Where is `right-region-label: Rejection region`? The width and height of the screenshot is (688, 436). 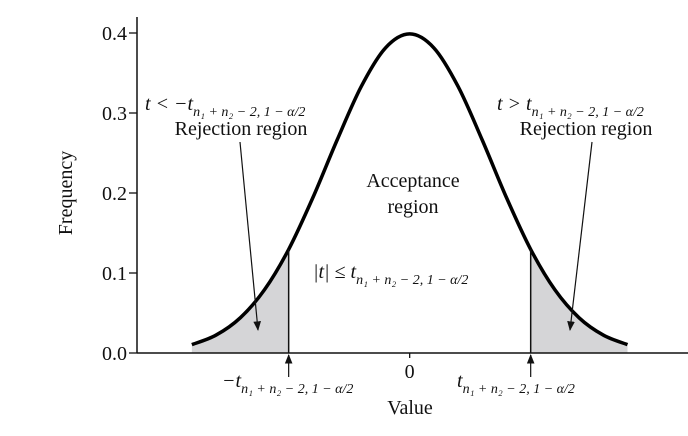 right-region-label: Rejection region is located at coordinates (586, 129).